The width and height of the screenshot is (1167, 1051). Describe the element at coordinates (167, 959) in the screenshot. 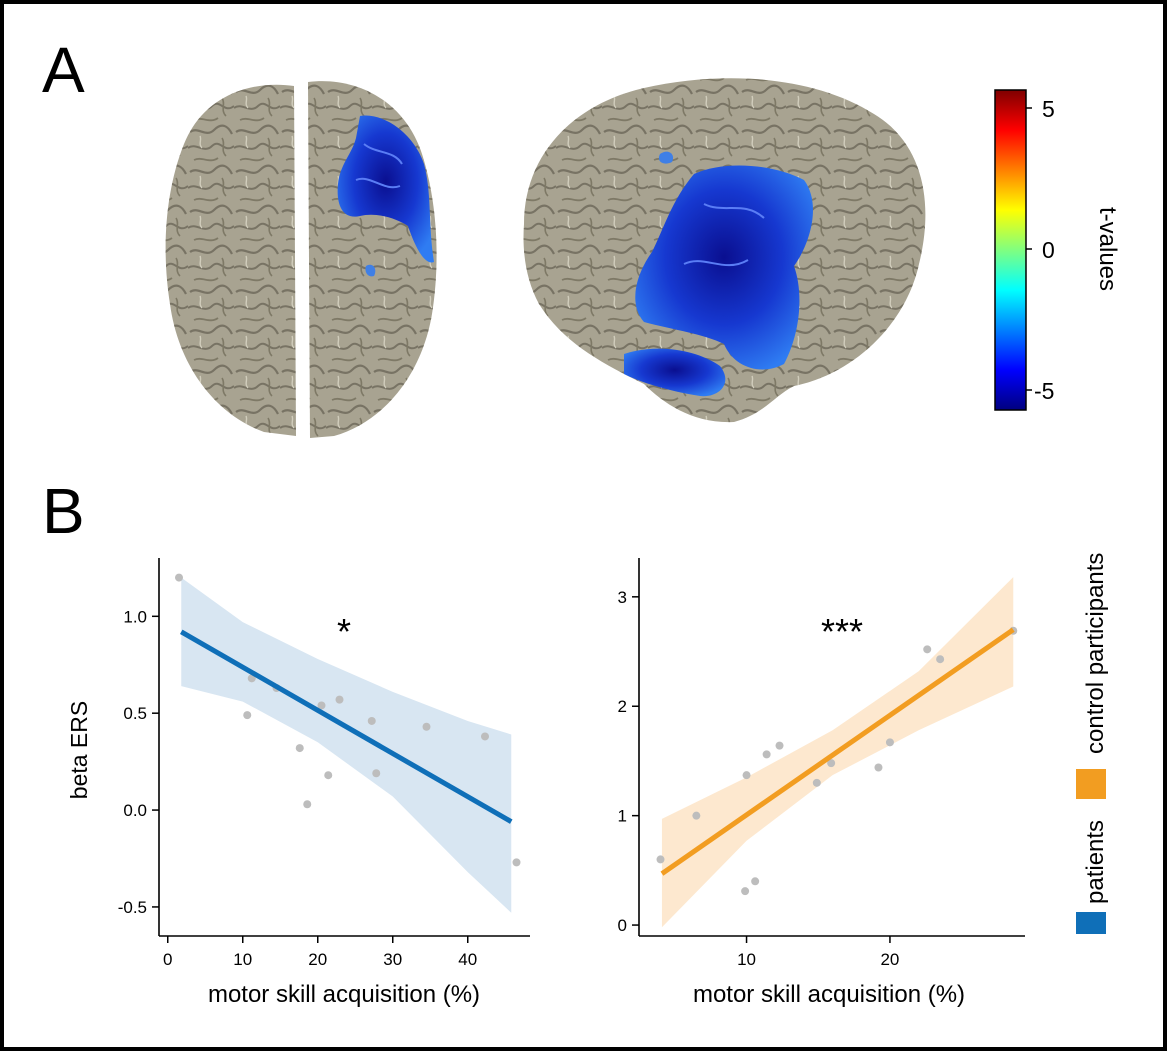

I see `x-tick-label: 0` at that location.